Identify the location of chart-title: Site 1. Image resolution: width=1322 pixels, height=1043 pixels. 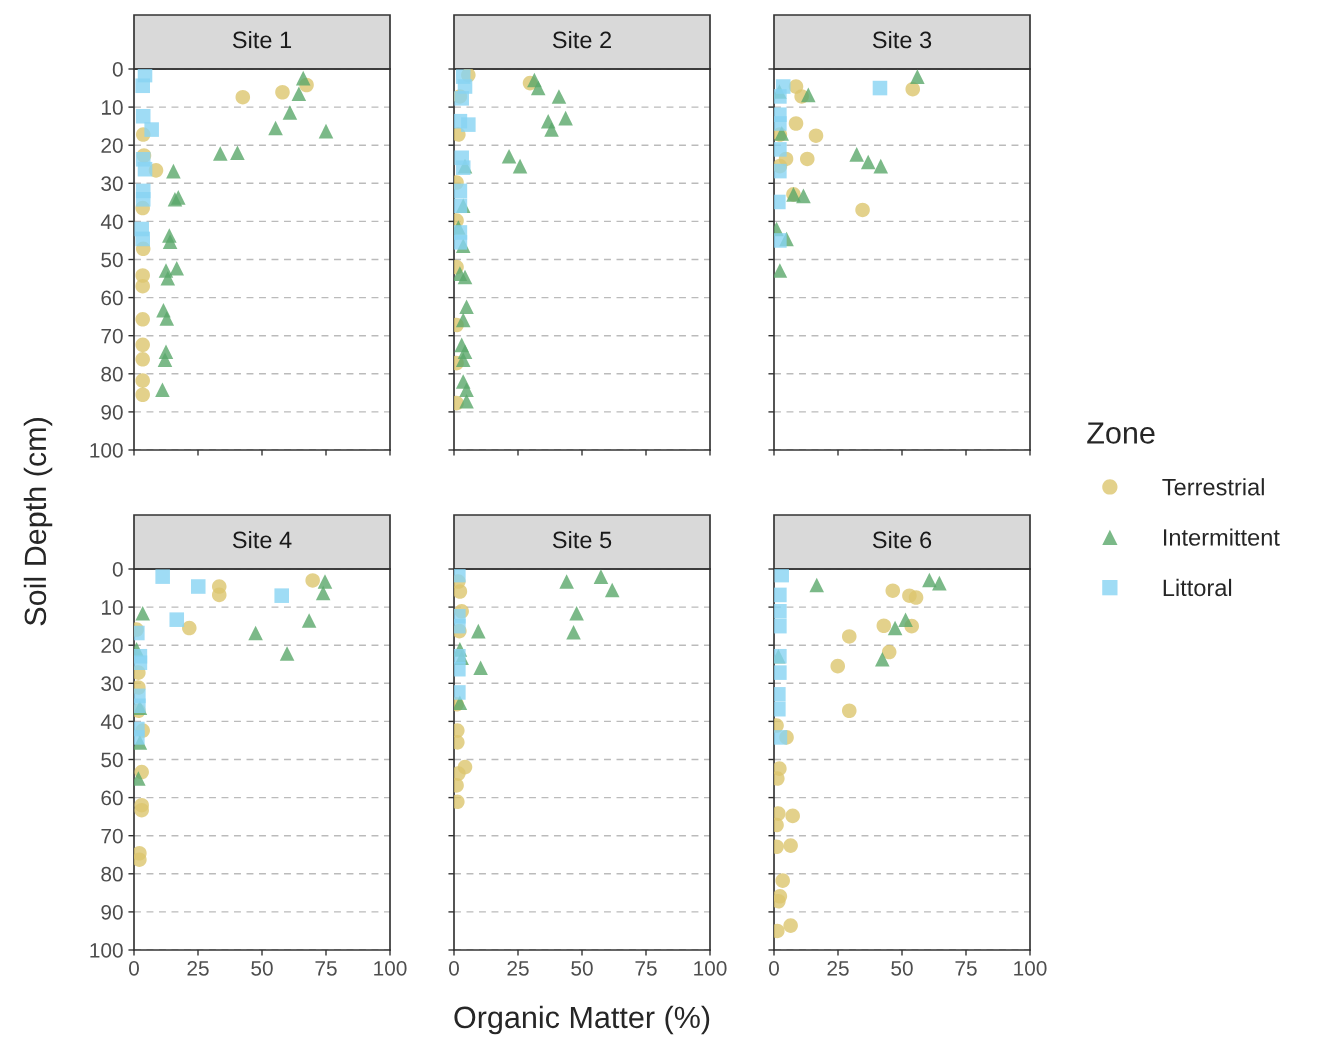
(262, 40).